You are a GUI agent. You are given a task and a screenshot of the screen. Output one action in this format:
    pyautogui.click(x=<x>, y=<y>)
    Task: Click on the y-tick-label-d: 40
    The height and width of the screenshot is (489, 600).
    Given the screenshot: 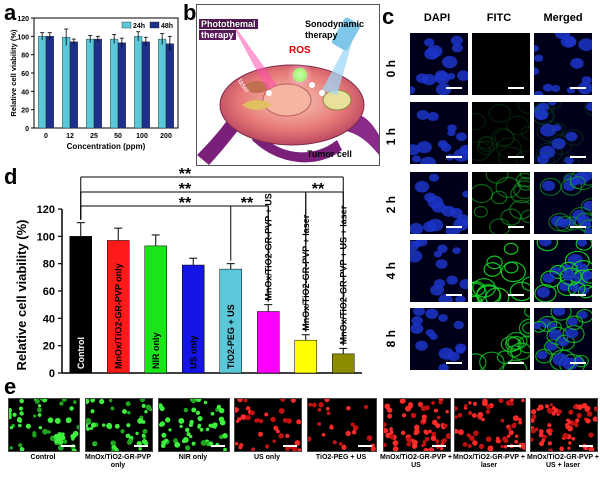 What is the action you would take?
    pyautogui.click(x=49, y=319)
    